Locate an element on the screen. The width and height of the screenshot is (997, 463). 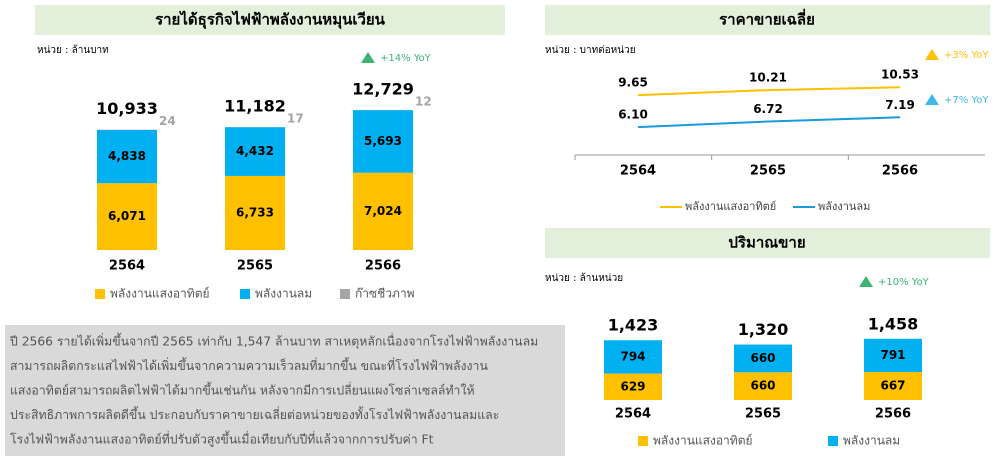
value-label: 667 is located at coordinates (892, 385).